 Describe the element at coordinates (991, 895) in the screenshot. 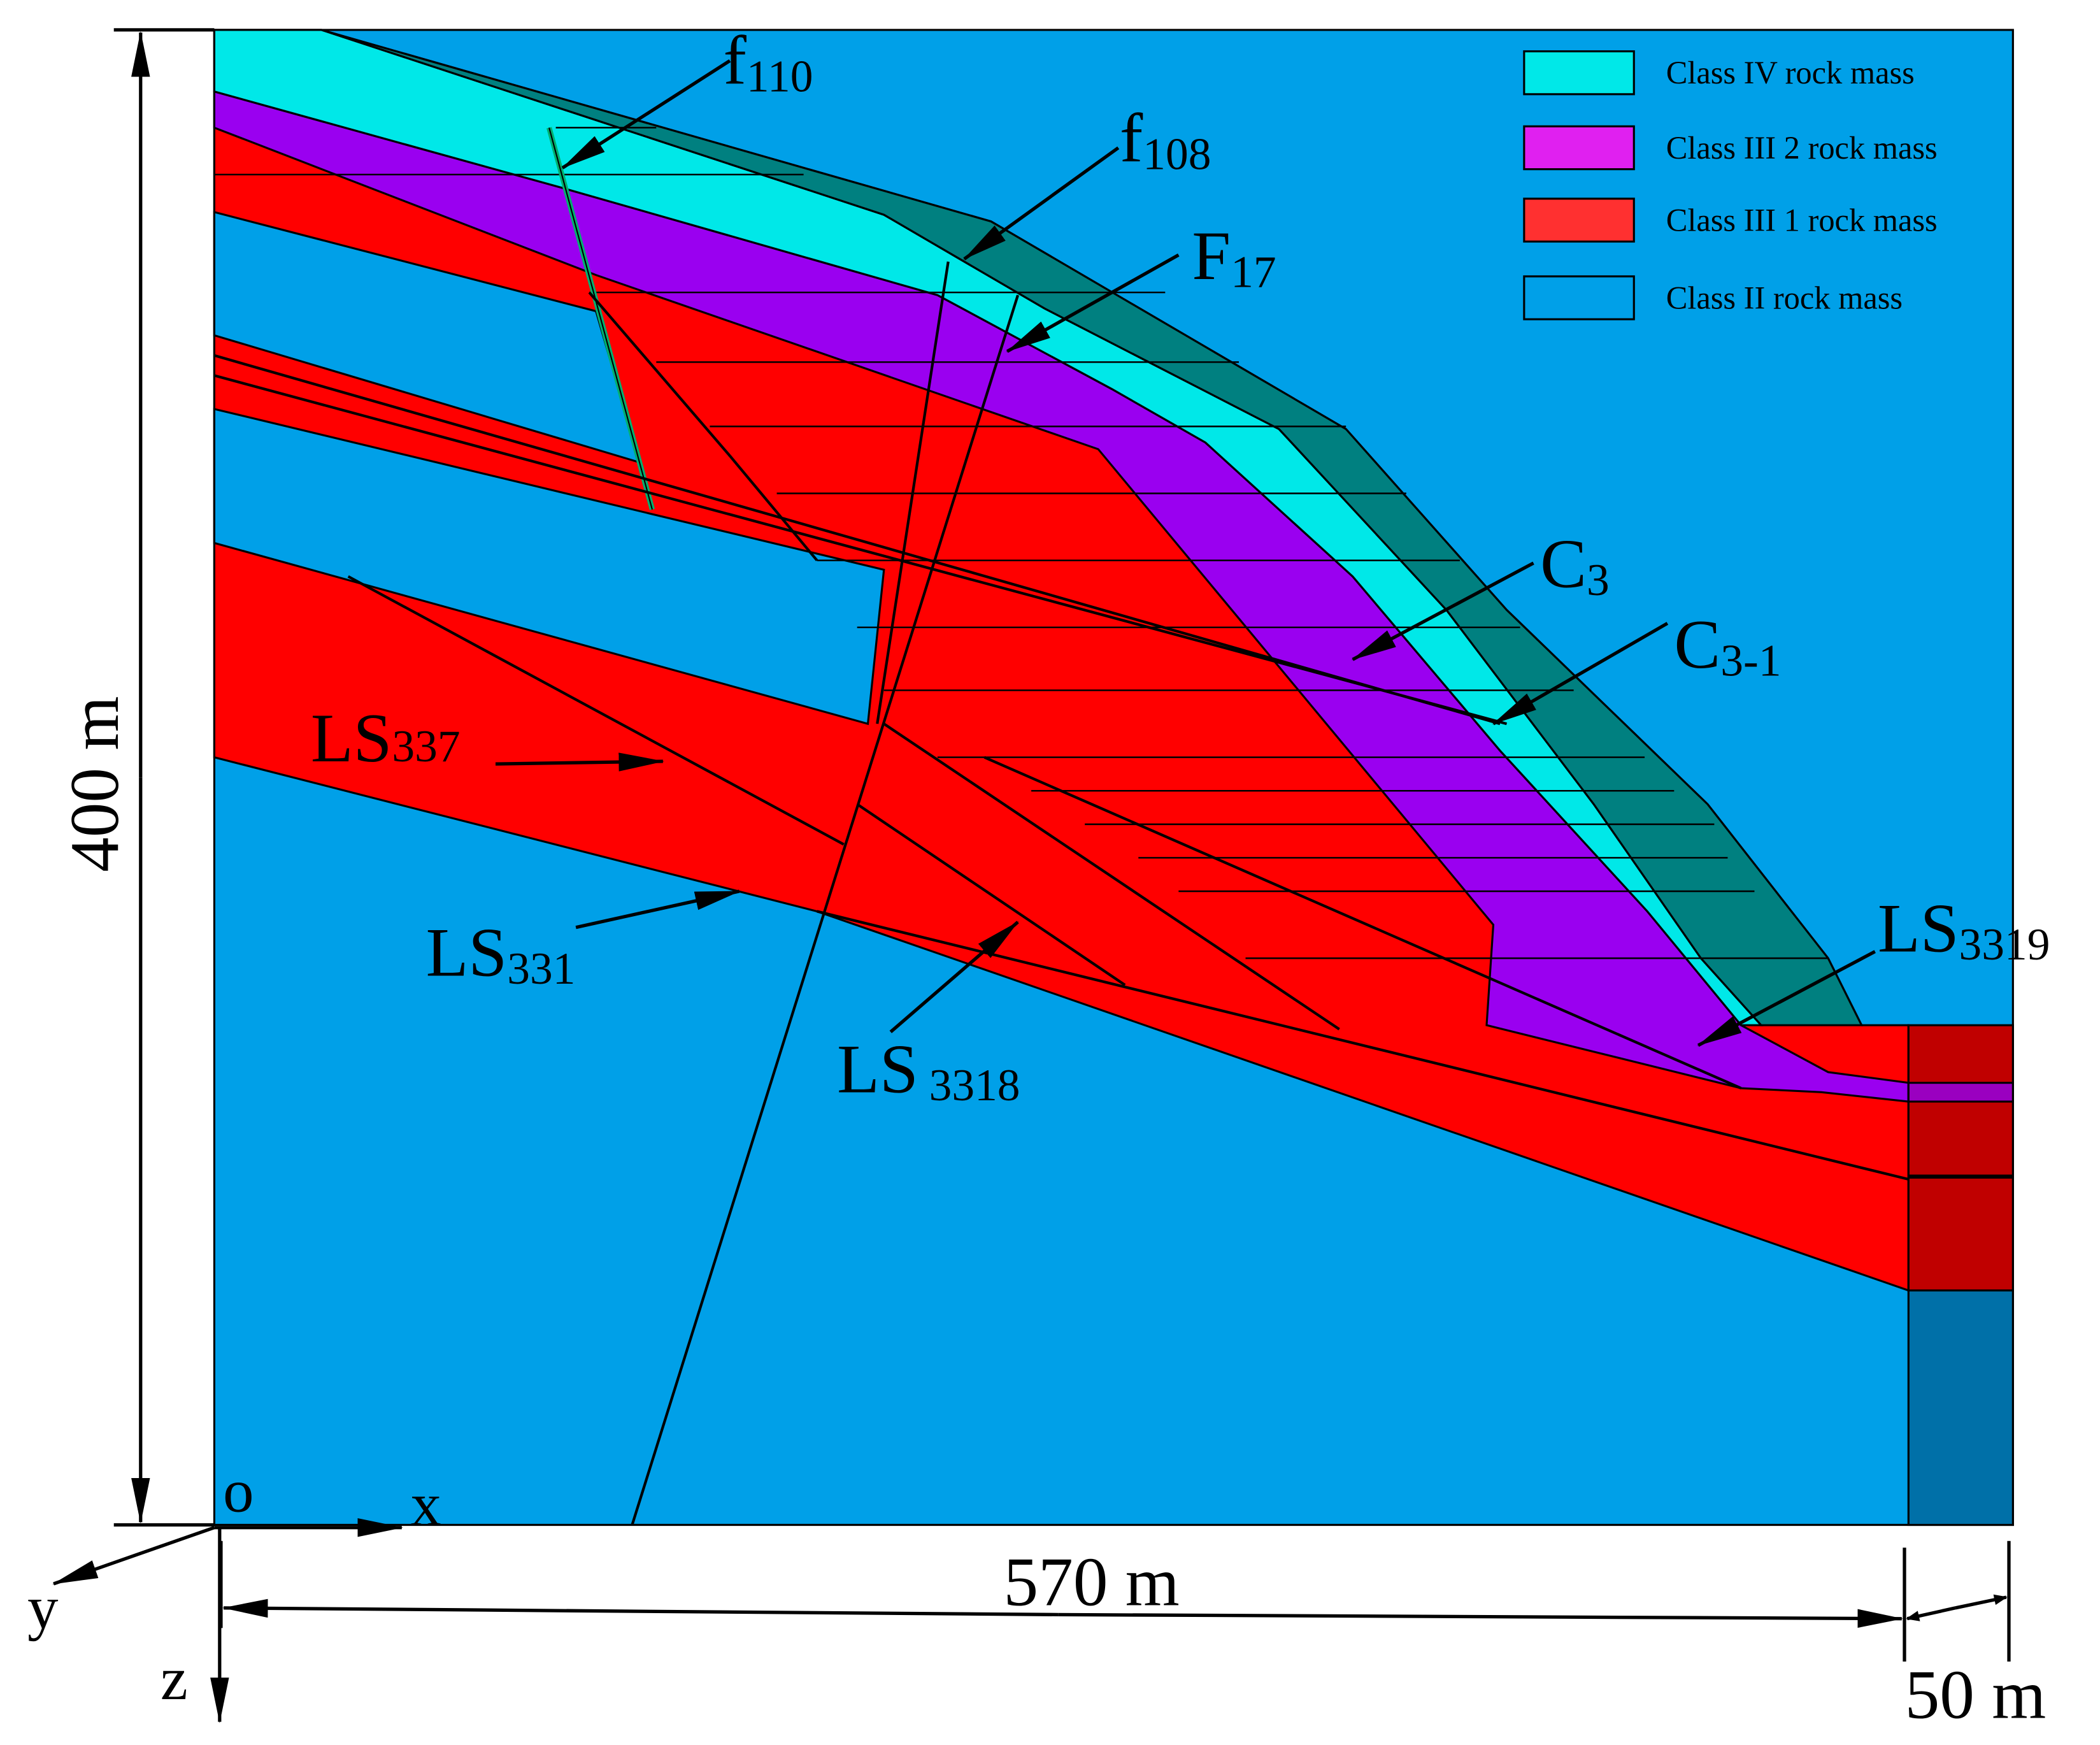

I see `joint-ls3318` at that location.